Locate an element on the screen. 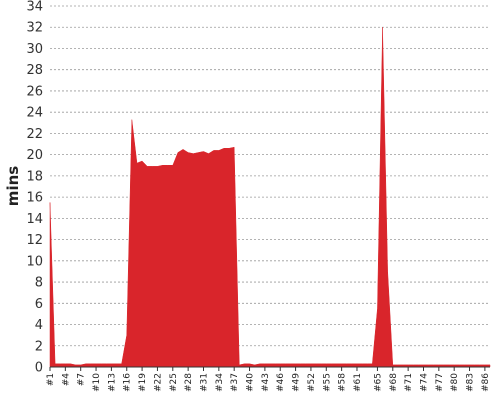 The image size is (500, 400). x-tick-label: #43 is located at coordinates (266, 382).